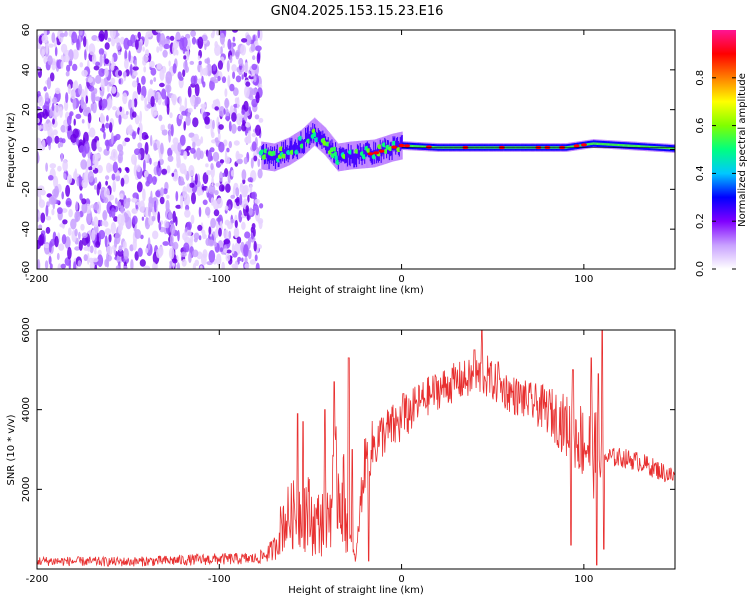  I want to click on y-tick-label: -20, so click(26, 189).